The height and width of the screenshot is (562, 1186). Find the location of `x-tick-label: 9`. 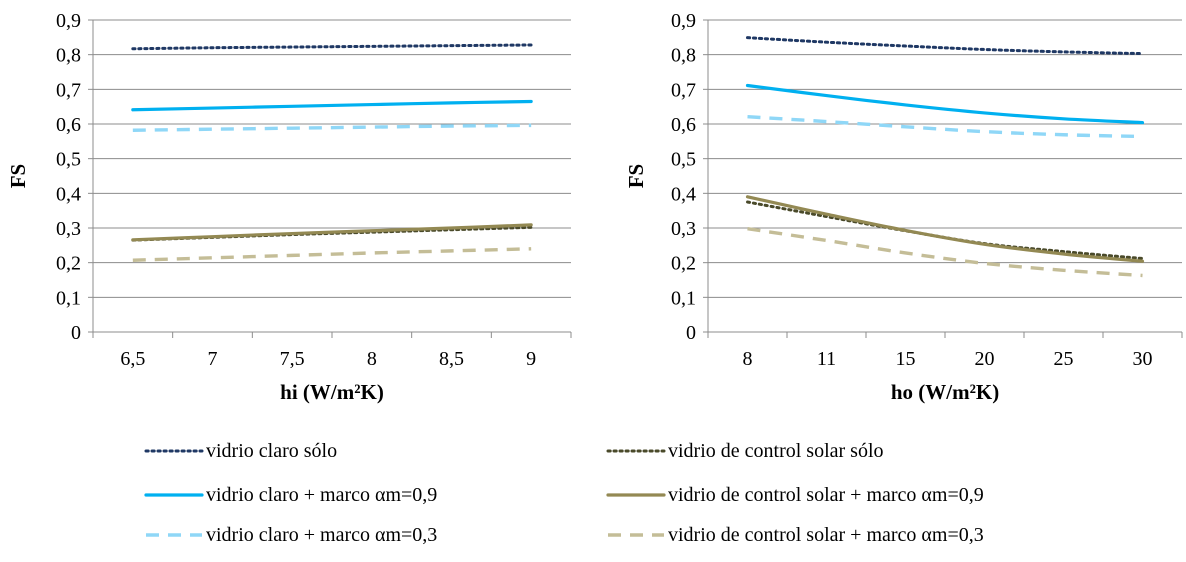

x-tick-label: 9 is located at coordinates (531, 359).